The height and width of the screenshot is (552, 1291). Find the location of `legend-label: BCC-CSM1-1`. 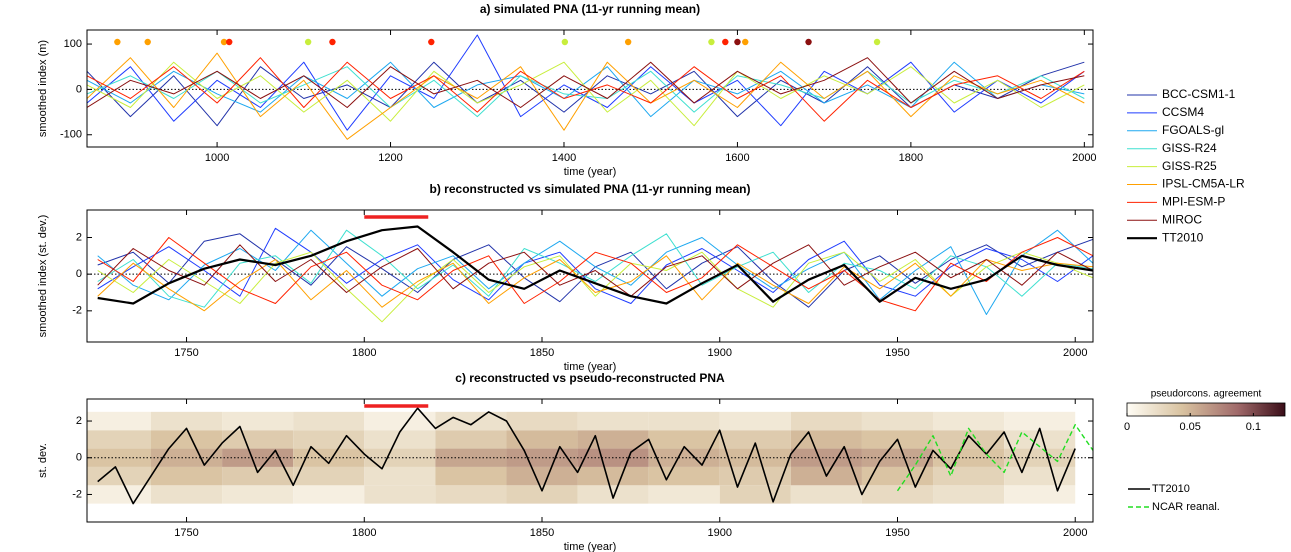

legend-label: BCC-CSM1-1 is located at coordinates (1199, 94).